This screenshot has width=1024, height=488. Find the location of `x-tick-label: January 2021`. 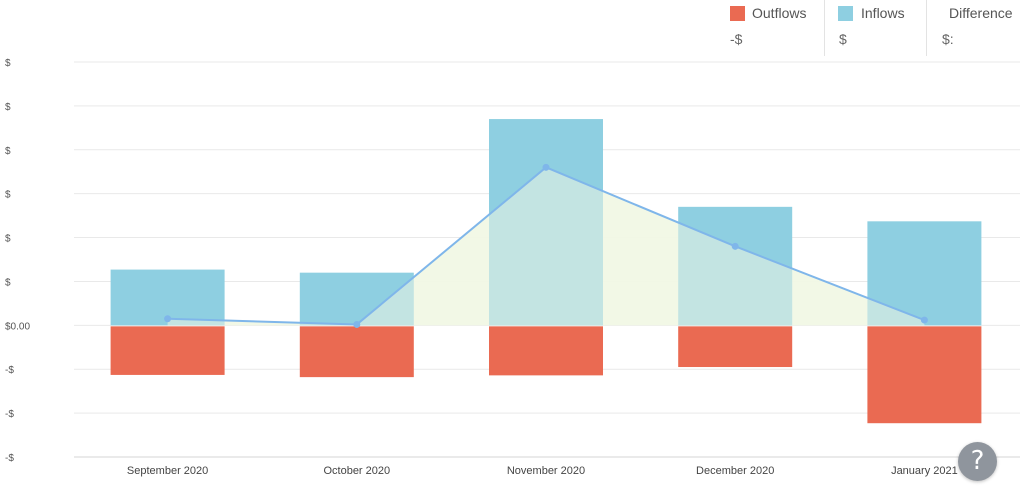

x-tick-label: January 2021 is located at coordinates (924, 471).